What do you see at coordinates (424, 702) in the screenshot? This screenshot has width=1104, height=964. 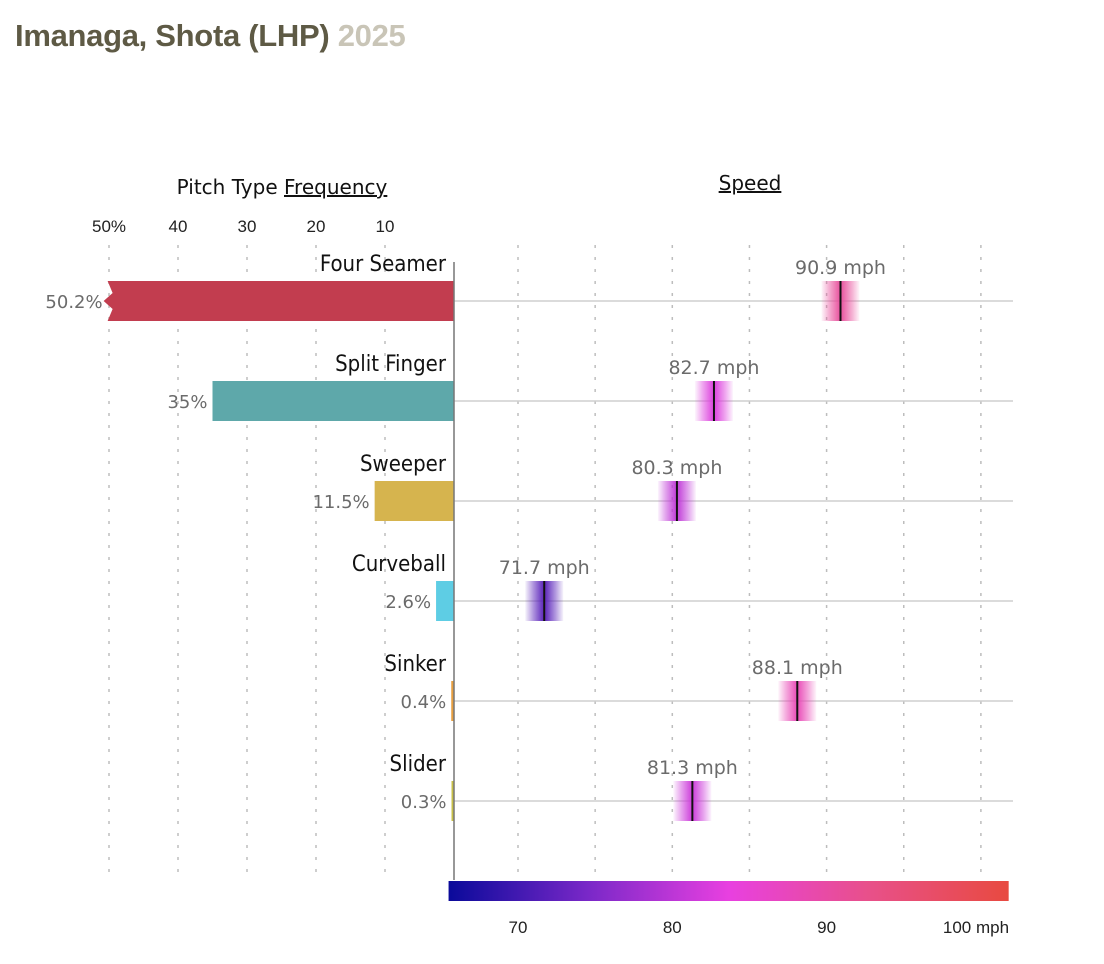 I see `frequency-value-label: 0.4%` at bounding box center [424, 702].